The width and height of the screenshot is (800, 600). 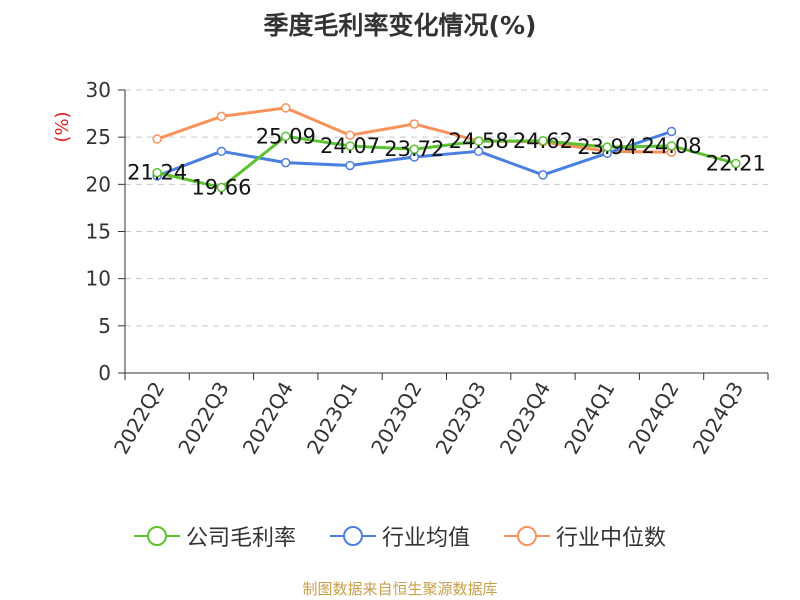 What do you see at coordinates (139, 418) in the screenshot?
I see `x-tick-label: 2022Q2` at bounding box center [139, 418].